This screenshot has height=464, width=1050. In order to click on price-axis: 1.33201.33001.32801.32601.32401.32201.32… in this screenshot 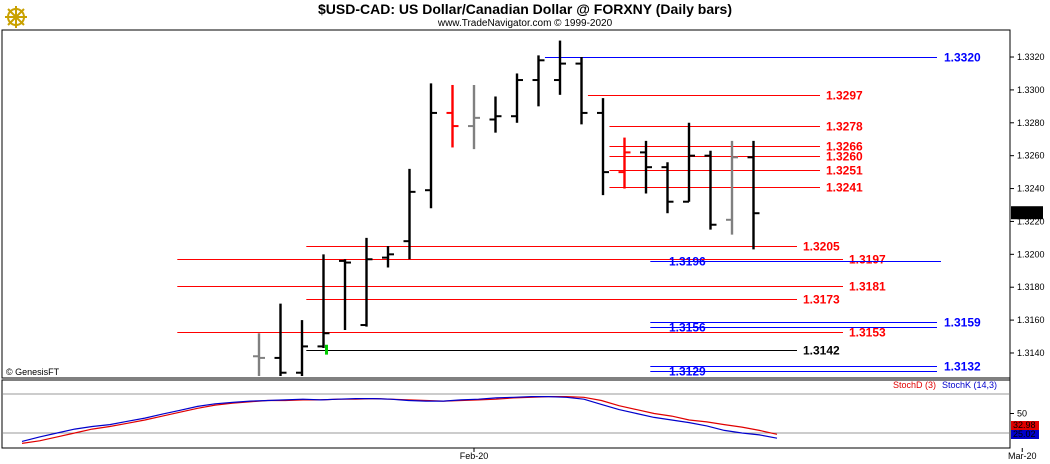, I will do `click(1027, 205)`.